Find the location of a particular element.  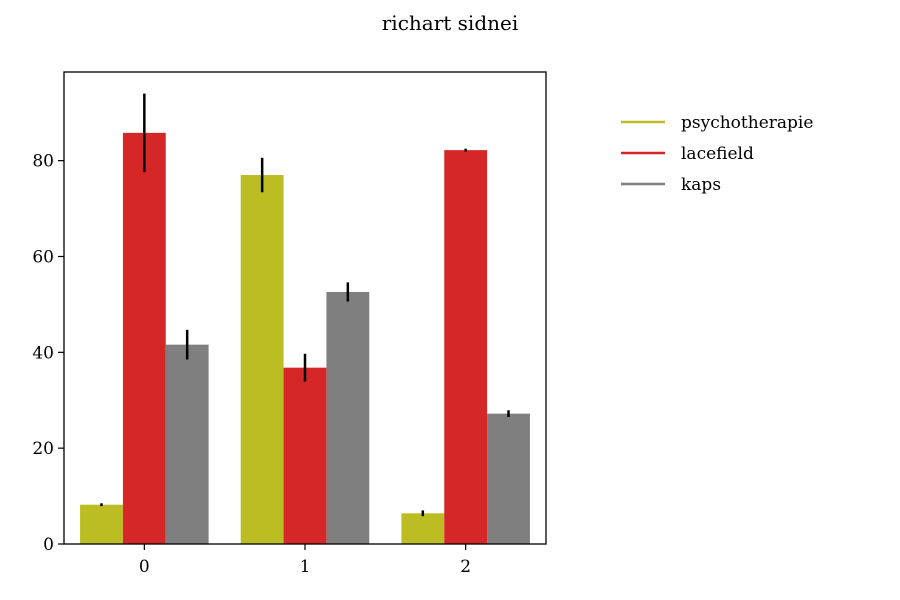

y-tick-label: 40 is located at coordinates (43, 353).